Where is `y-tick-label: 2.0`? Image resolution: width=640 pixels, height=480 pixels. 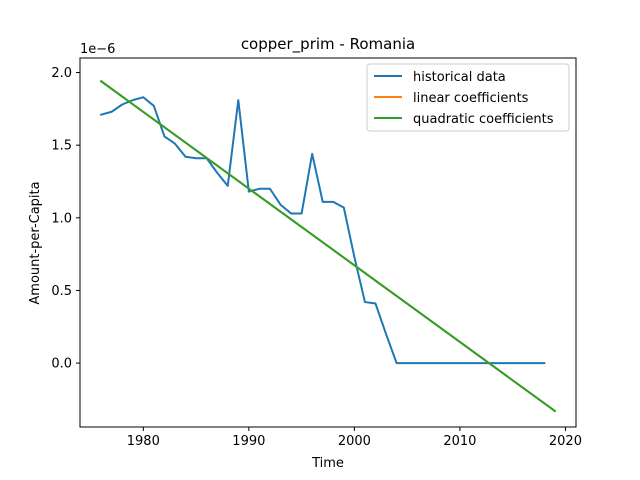 y-tick-label: 2.0 is located at coordinates (61, 73).